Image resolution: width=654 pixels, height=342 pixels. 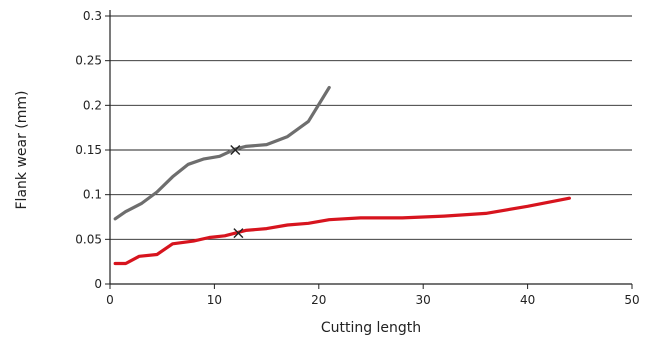 What do you see at coordinates (92, 16) in the screenshot?
I see `y-tick-label-6: 0.3` at bounding box center [92, 16].